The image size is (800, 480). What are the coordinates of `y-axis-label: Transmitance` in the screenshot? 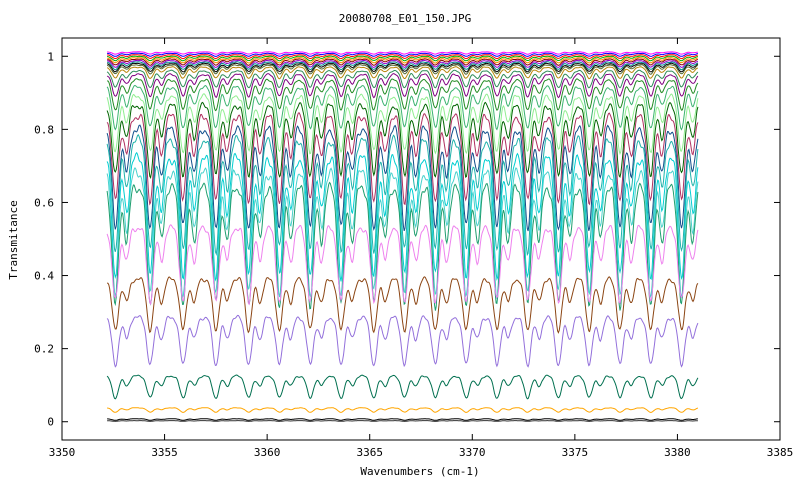 It's located at (13, 239).